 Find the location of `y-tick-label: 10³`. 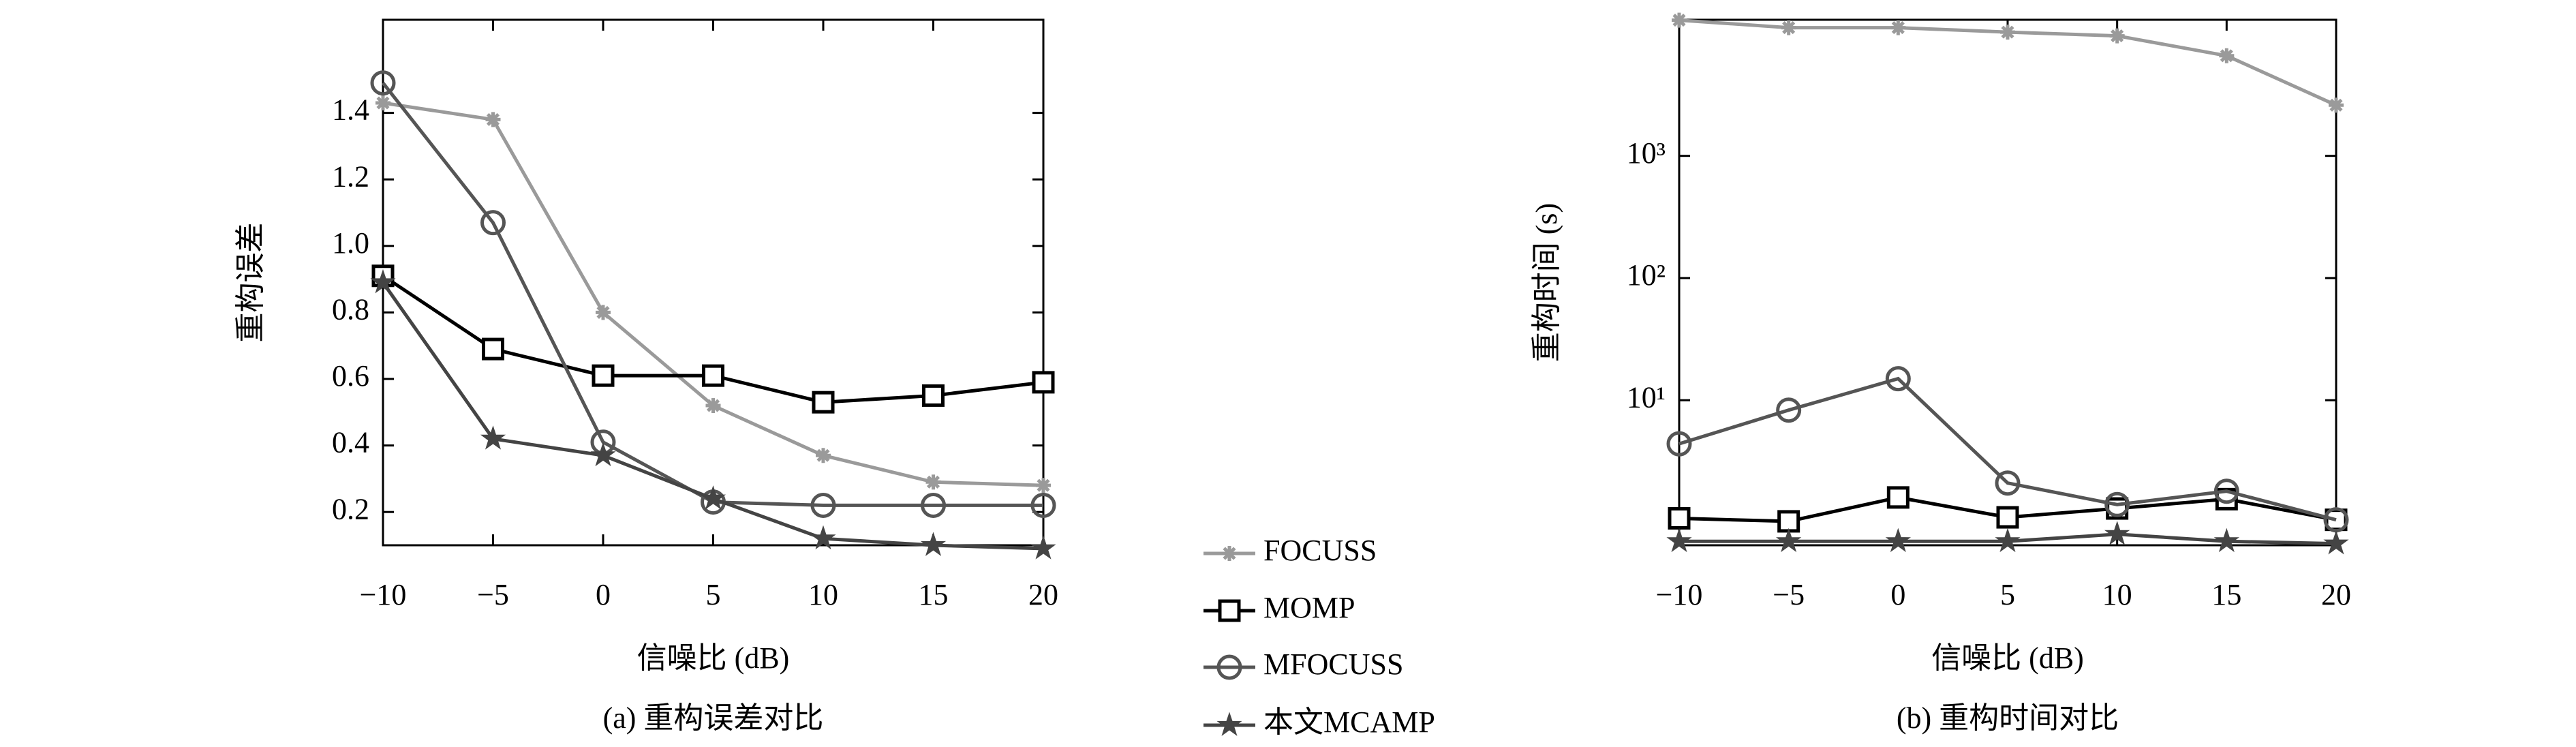

y-tick-label: 10³ is located at coordinates (1647, 153).